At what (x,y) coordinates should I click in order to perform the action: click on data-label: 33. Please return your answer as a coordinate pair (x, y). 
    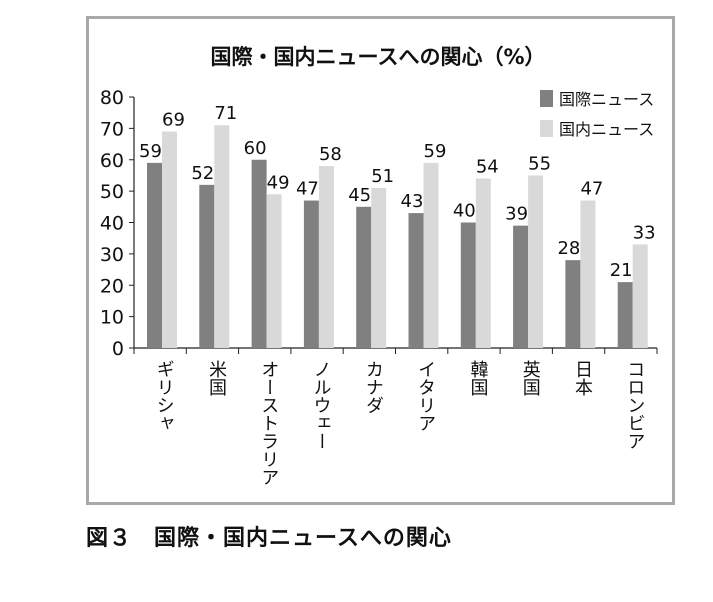
    Looking at the image, I should click on (644, 232).